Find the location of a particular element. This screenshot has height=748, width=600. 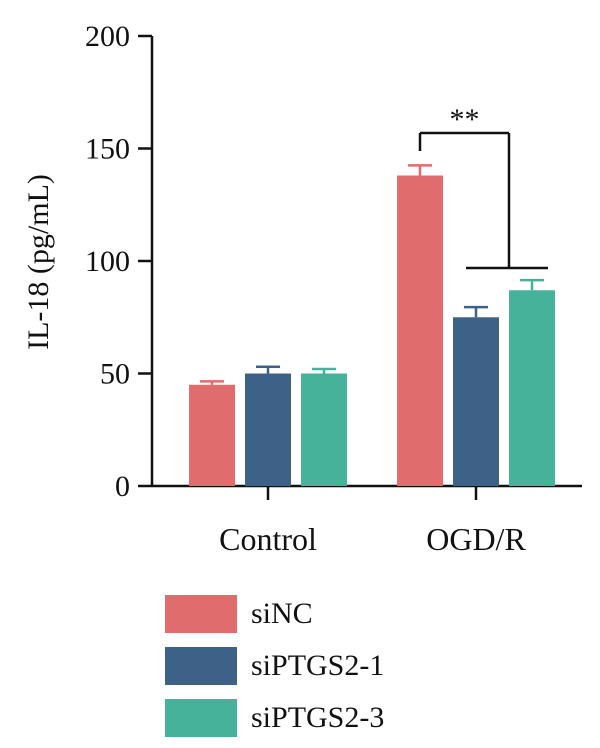

y-tick-label: 150 is located at coordinates (107, 149).